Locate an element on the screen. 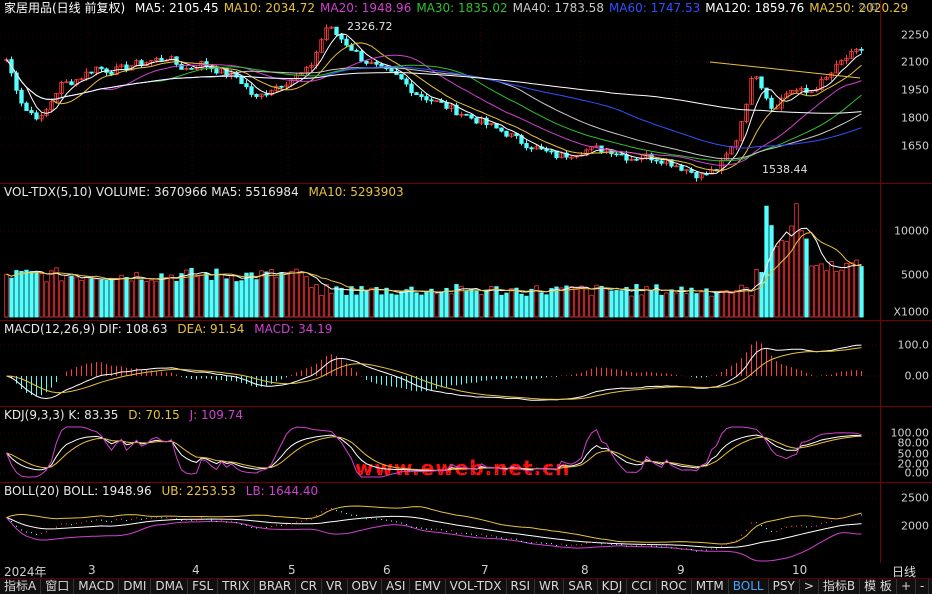 The image size is (932, 594). macd-chart is located at coordinates (440, 371).